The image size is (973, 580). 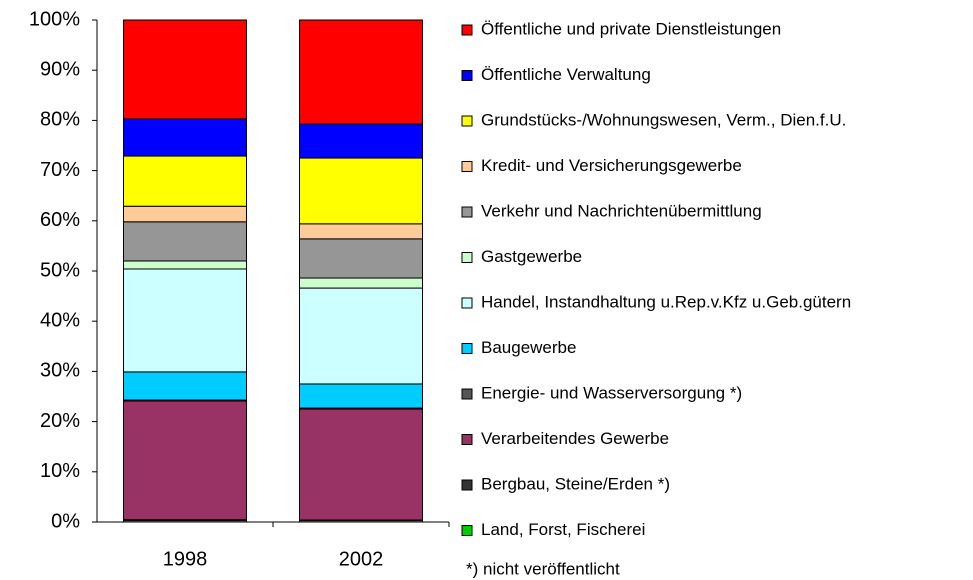 What do you see at coordinates (60, 471) in the screenshot?
I see `y-tick-label: 10%` at bounding box center [60, 471].